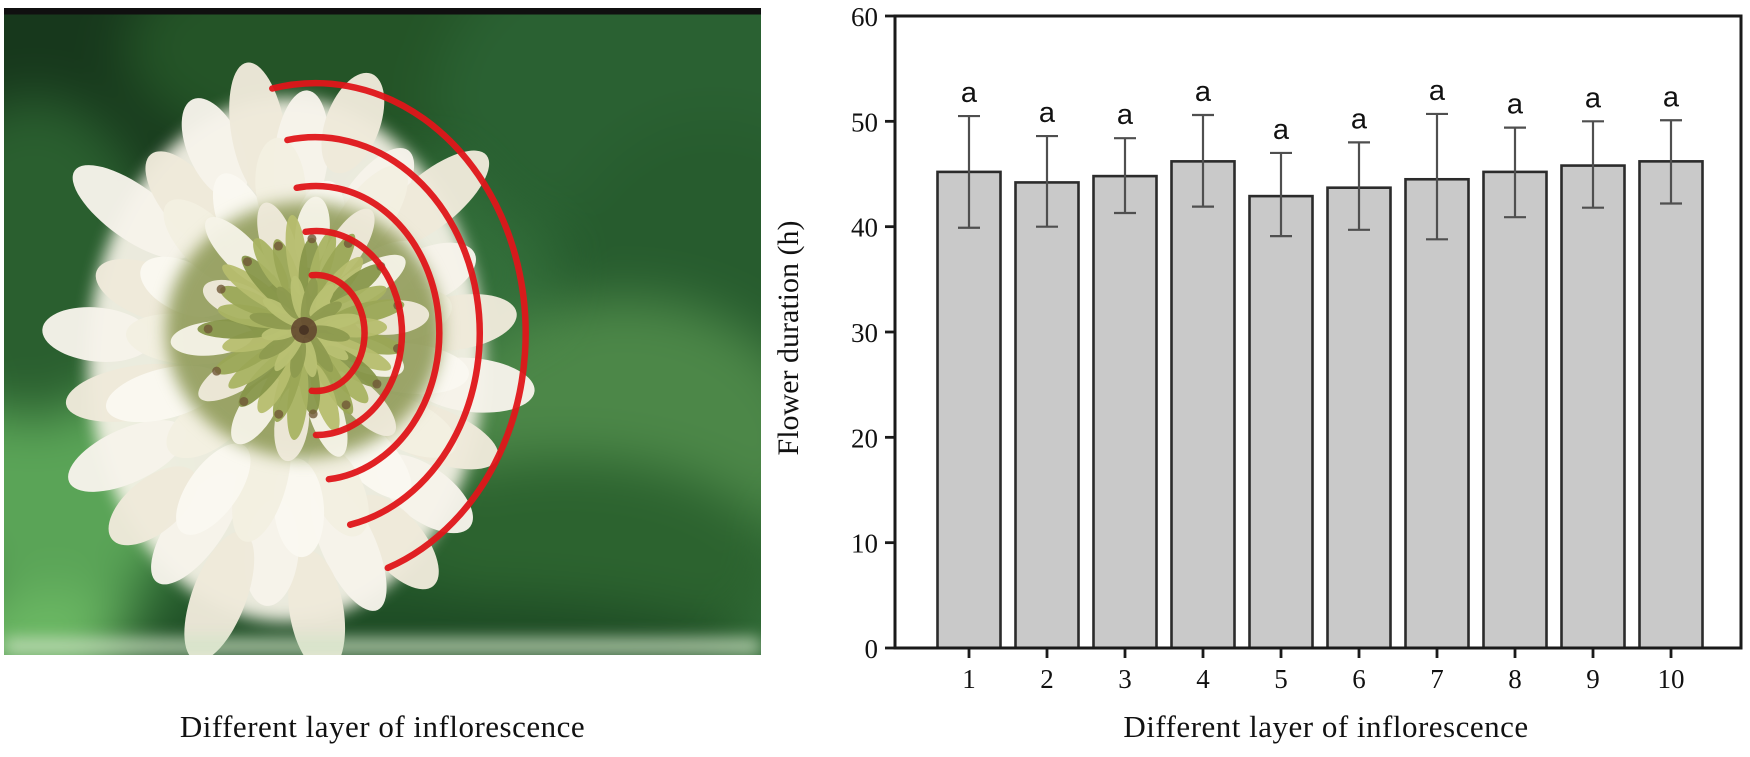 The height and width of the screenshot is (757, 1750). What do you see at coordinates (1203, 92) in the screenshot?
I see `sig-letter-4: a` at bounding box center [1203, 92].